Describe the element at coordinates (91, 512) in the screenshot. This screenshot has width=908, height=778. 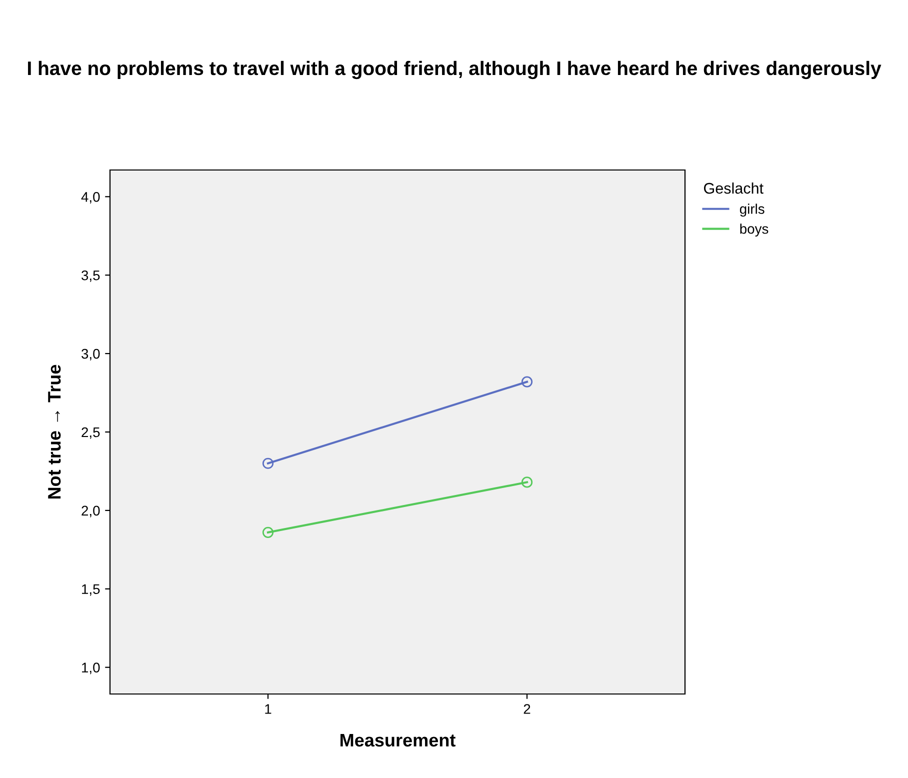
I see `y-tick-label: 2,0` at that location.